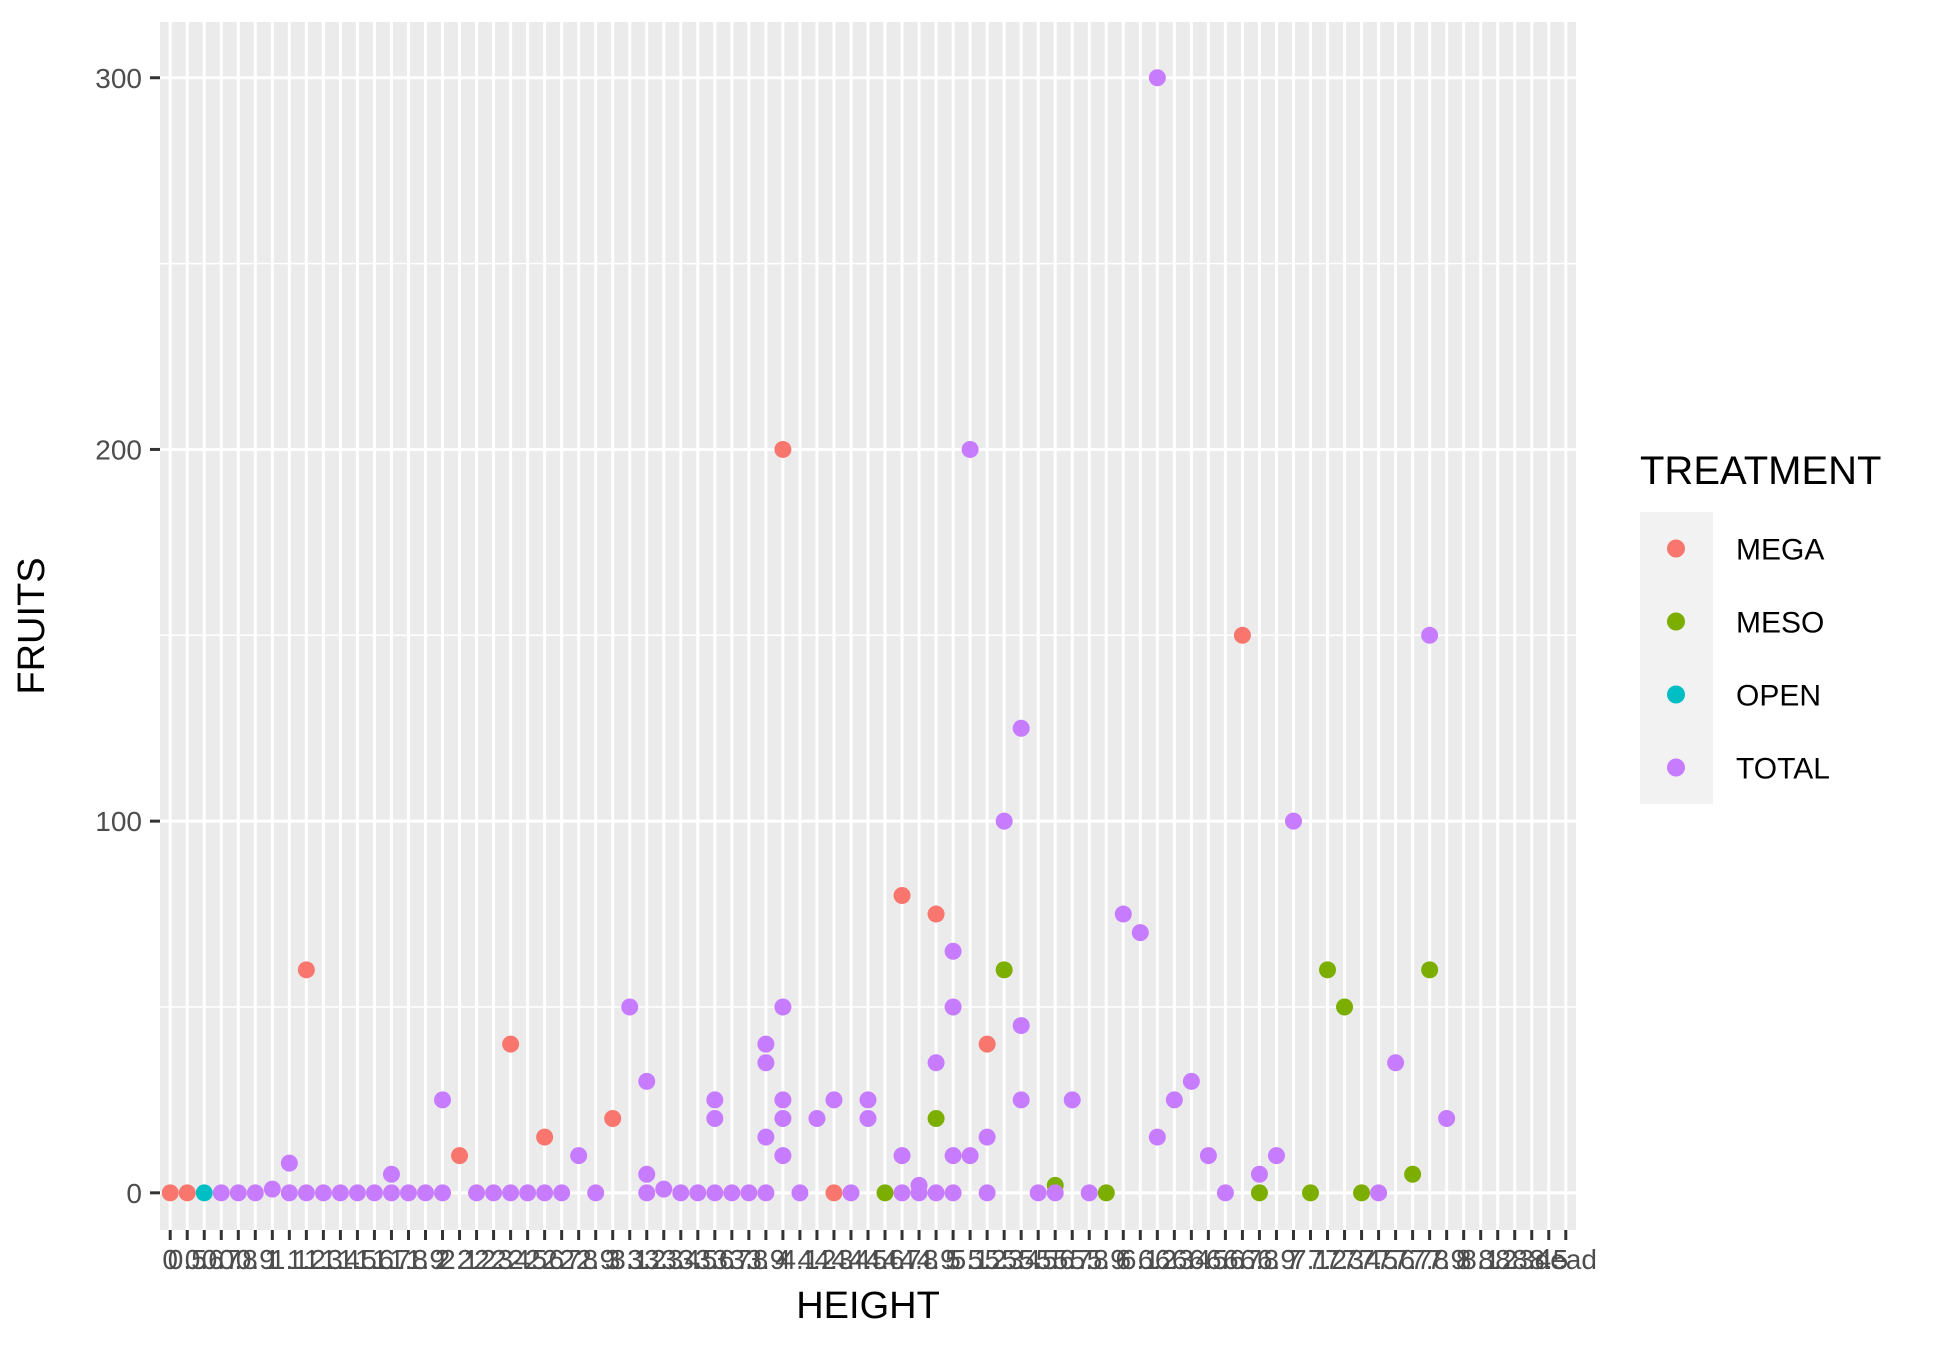 This screenshot has width=1950, height=1349. Describe the element at coordinates (1140, 1259) in the screenshot. I see `x-tick-label: 6.1` at that location.